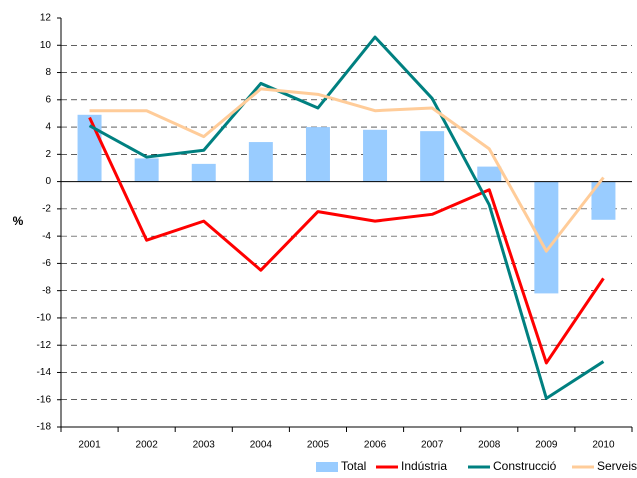 The height and width of the screenshot is (478, 637). What do you see at coordinates (327, 467) in the screenshot?
I see `legend-swatch` at bounding box center [327, 467].